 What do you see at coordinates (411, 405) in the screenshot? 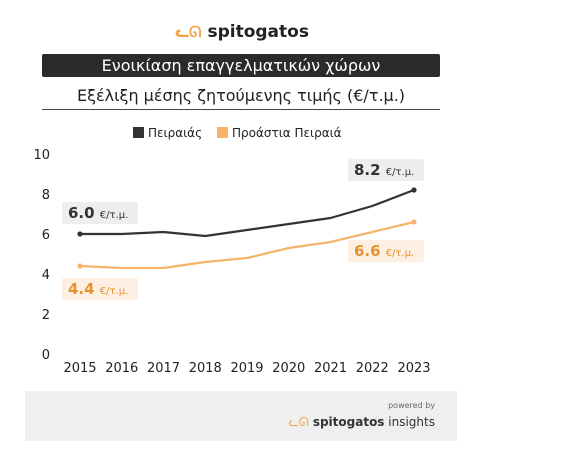
I see `powered-by-label: powered by` at bounding box center [411, 405].